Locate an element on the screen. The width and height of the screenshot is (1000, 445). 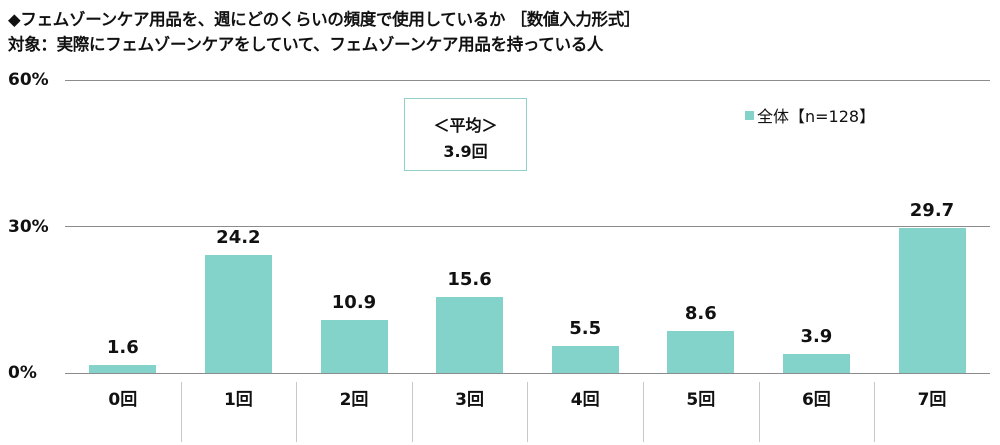
chart-subtitle: 対象：実際にフェムゾーンケアをしていて、フェムゾーンケア用品を持っている人 is located at coordinates (306, 44).